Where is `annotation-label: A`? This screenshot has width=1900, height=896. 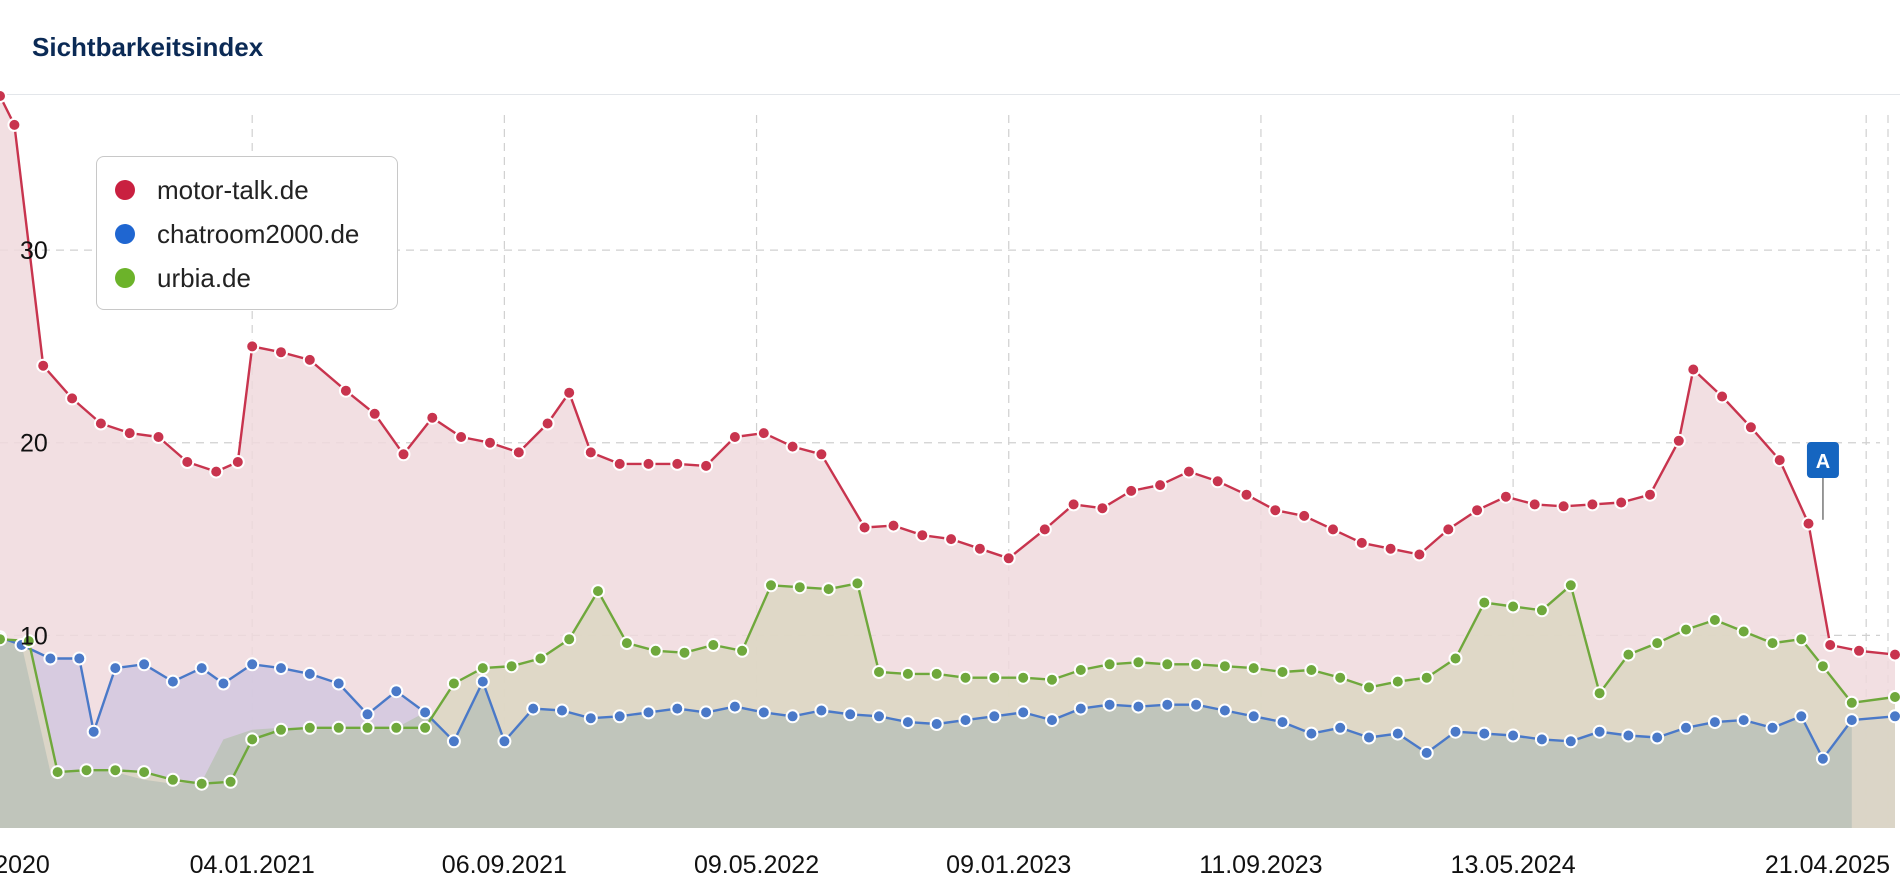
annotation-label: A is located at coordinates (1823, 462).